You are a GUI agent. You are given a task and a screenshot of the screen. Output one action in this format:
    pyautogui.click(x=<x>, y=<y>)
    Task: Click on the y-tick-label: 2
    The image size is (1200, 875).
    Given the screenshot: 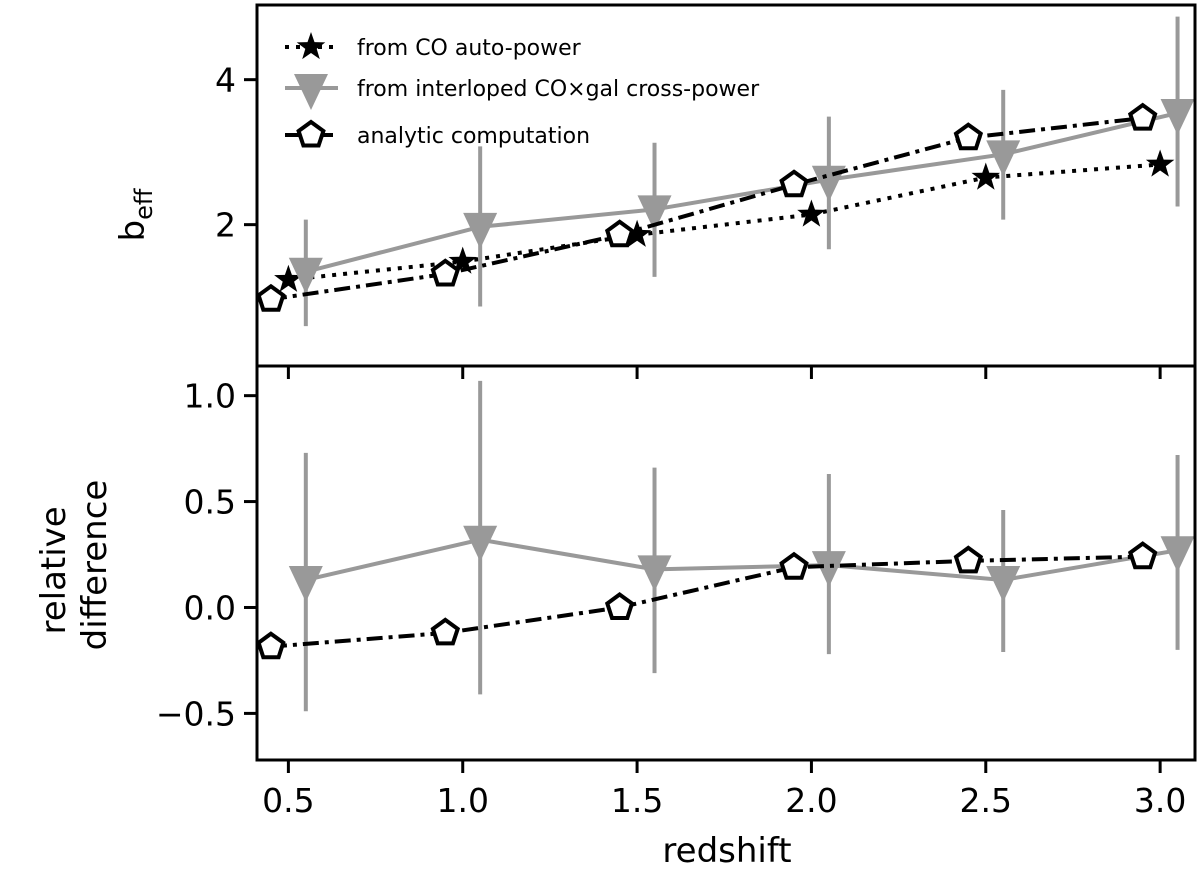 What is the action you would take?
    pyautogui.click(x=225, y=225)
    